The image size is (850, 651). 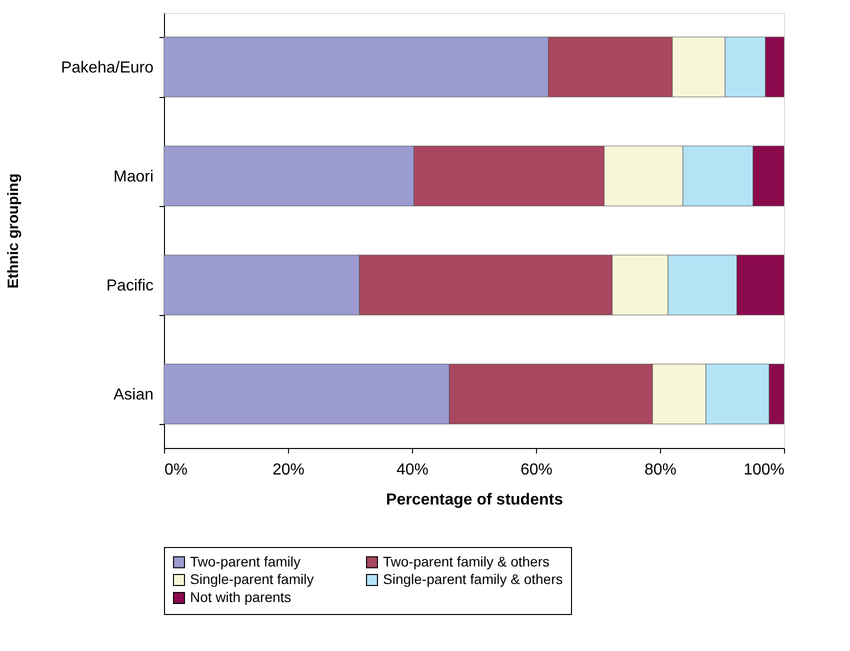 I want to click on legend-label: Single-parent family & others, so click(x=473, y=579).